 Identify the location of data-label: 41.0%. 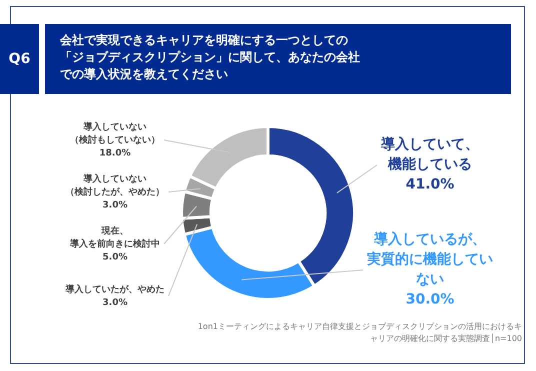
(430, 184).